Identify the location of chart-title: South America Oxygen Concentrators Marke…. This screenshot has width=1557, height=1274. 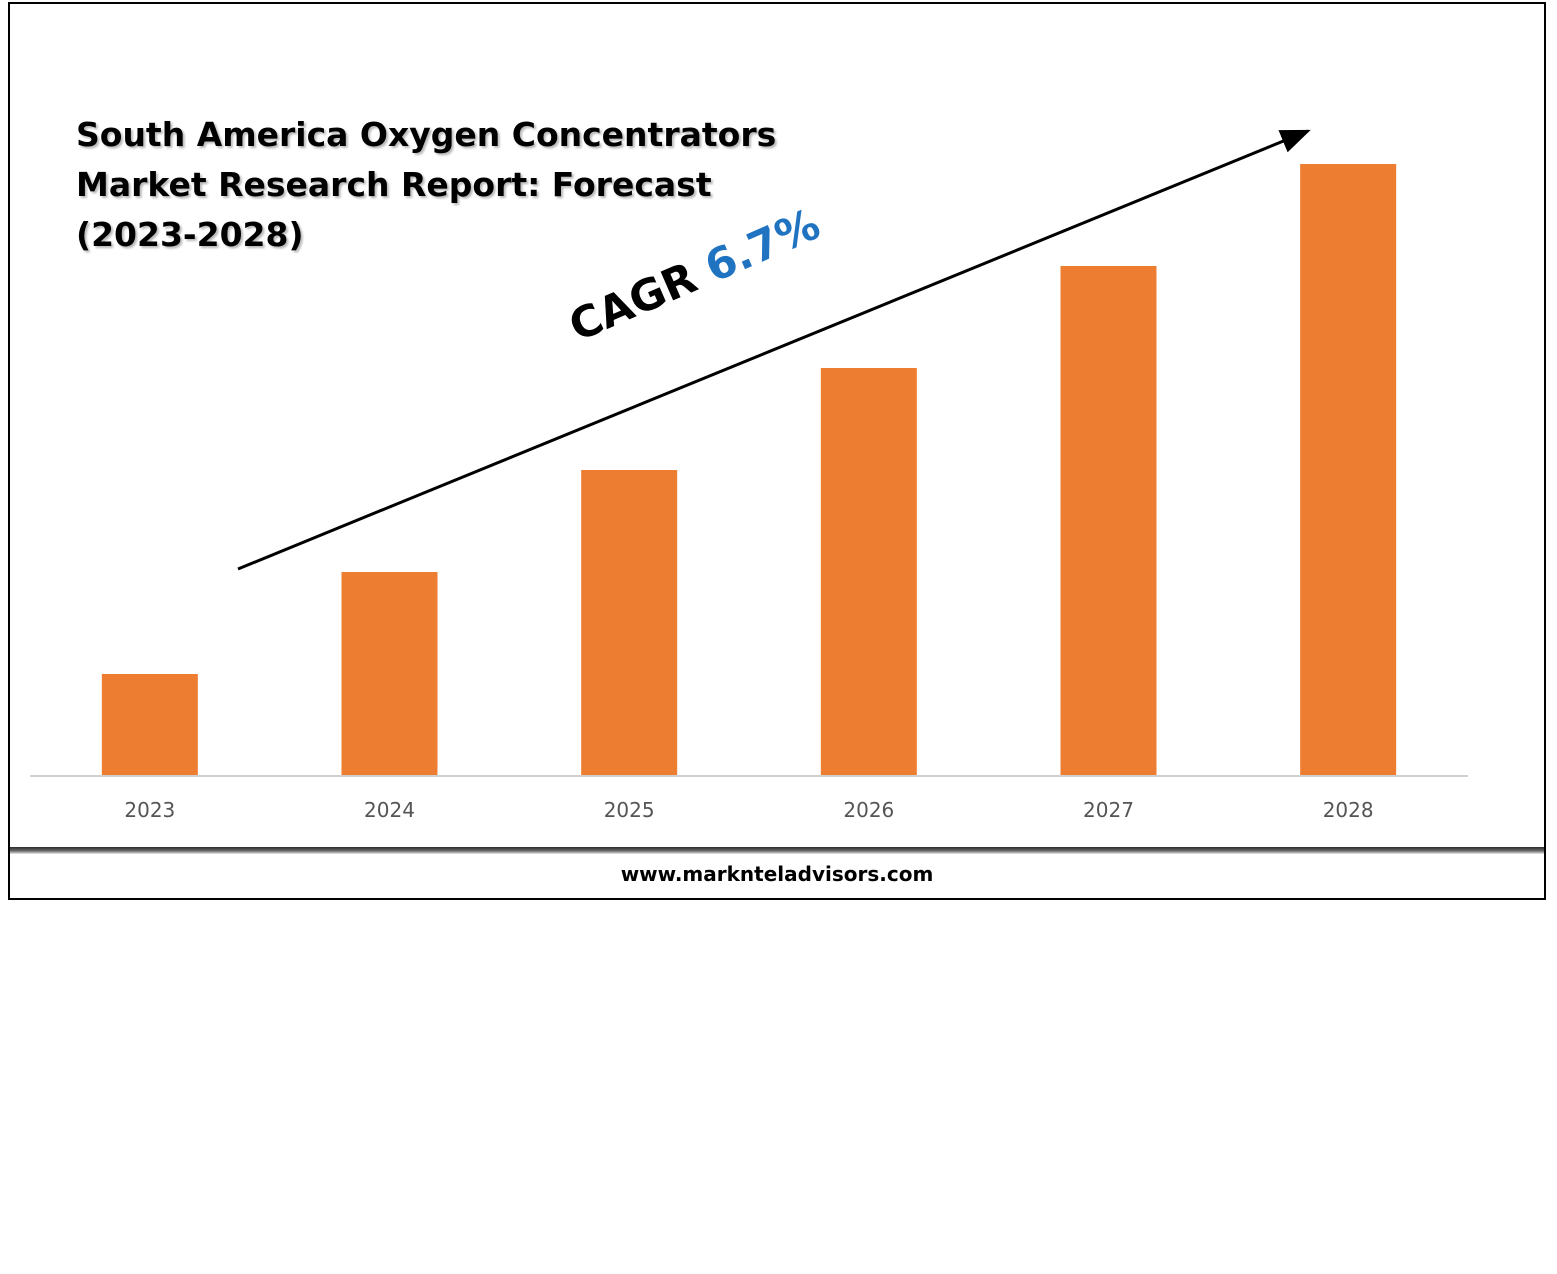
(426, 184).